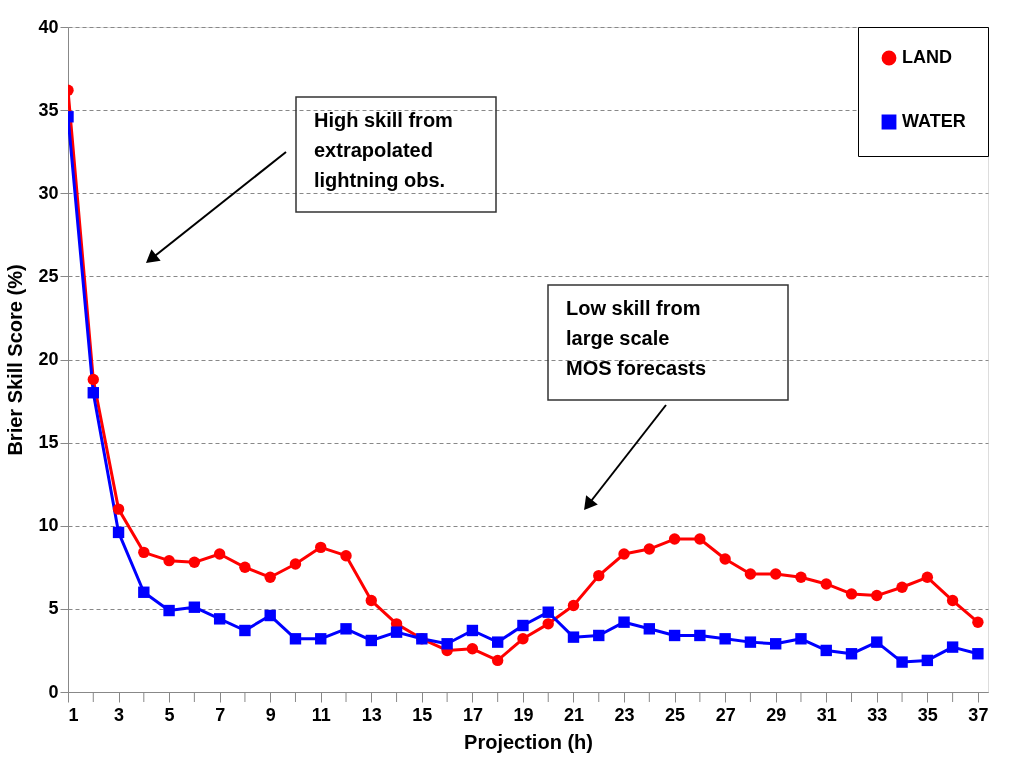 The image size is (1029, 773). What do you see at coordinates (48, 359) in the screenshot?
I see `y-tick-label: 20` at bounding box center [48, 359].